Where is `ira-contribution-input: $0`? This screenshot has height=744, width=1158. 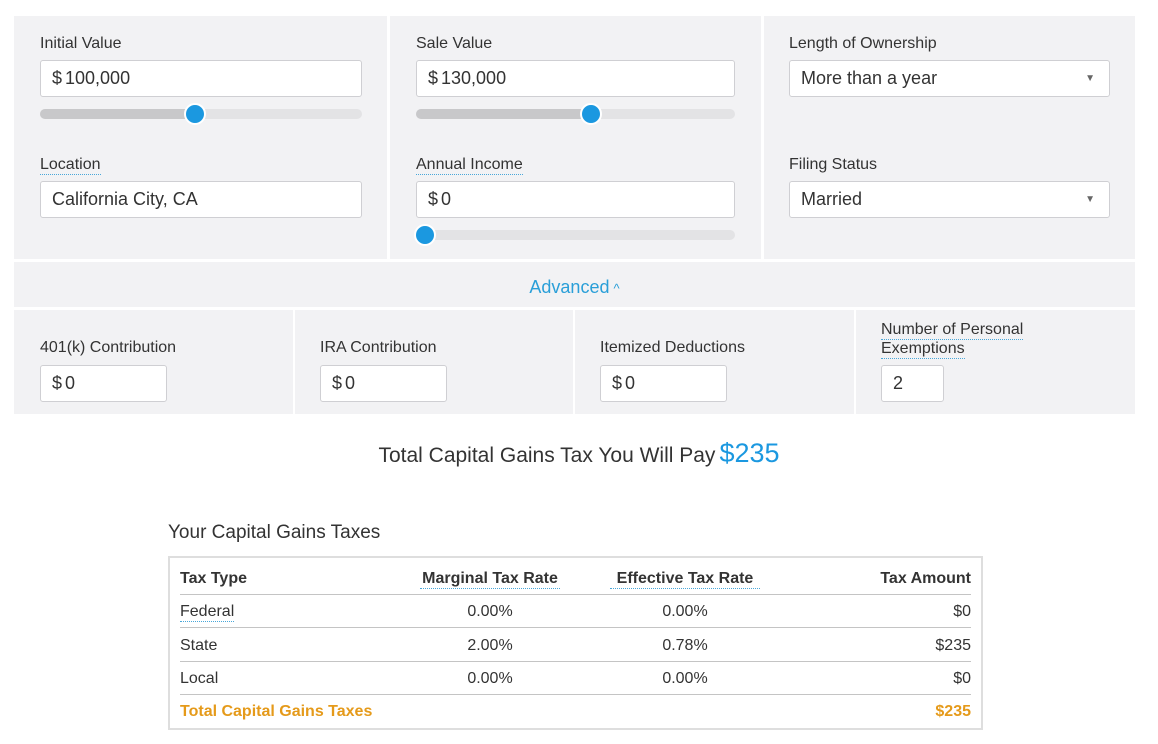 ira-contribution-input: $0 is located at coordinates (383, 383).